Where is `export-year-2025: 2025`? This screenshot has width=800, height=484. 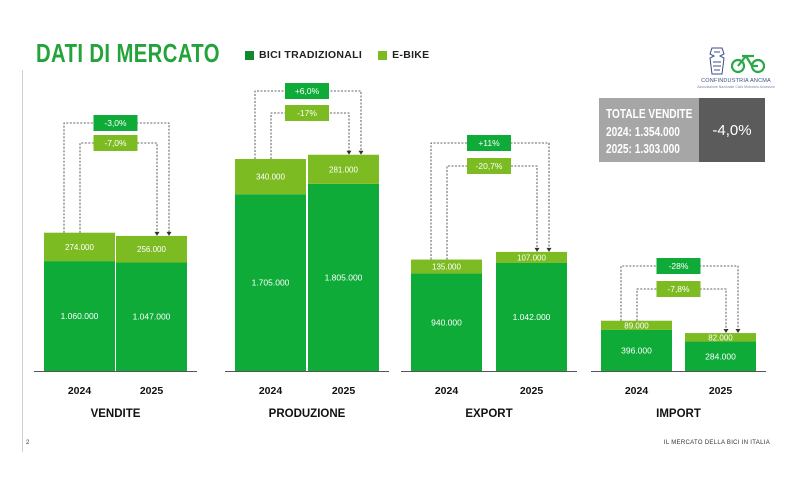
export-year-2025: 2025 is located at coordinates (532, 391).